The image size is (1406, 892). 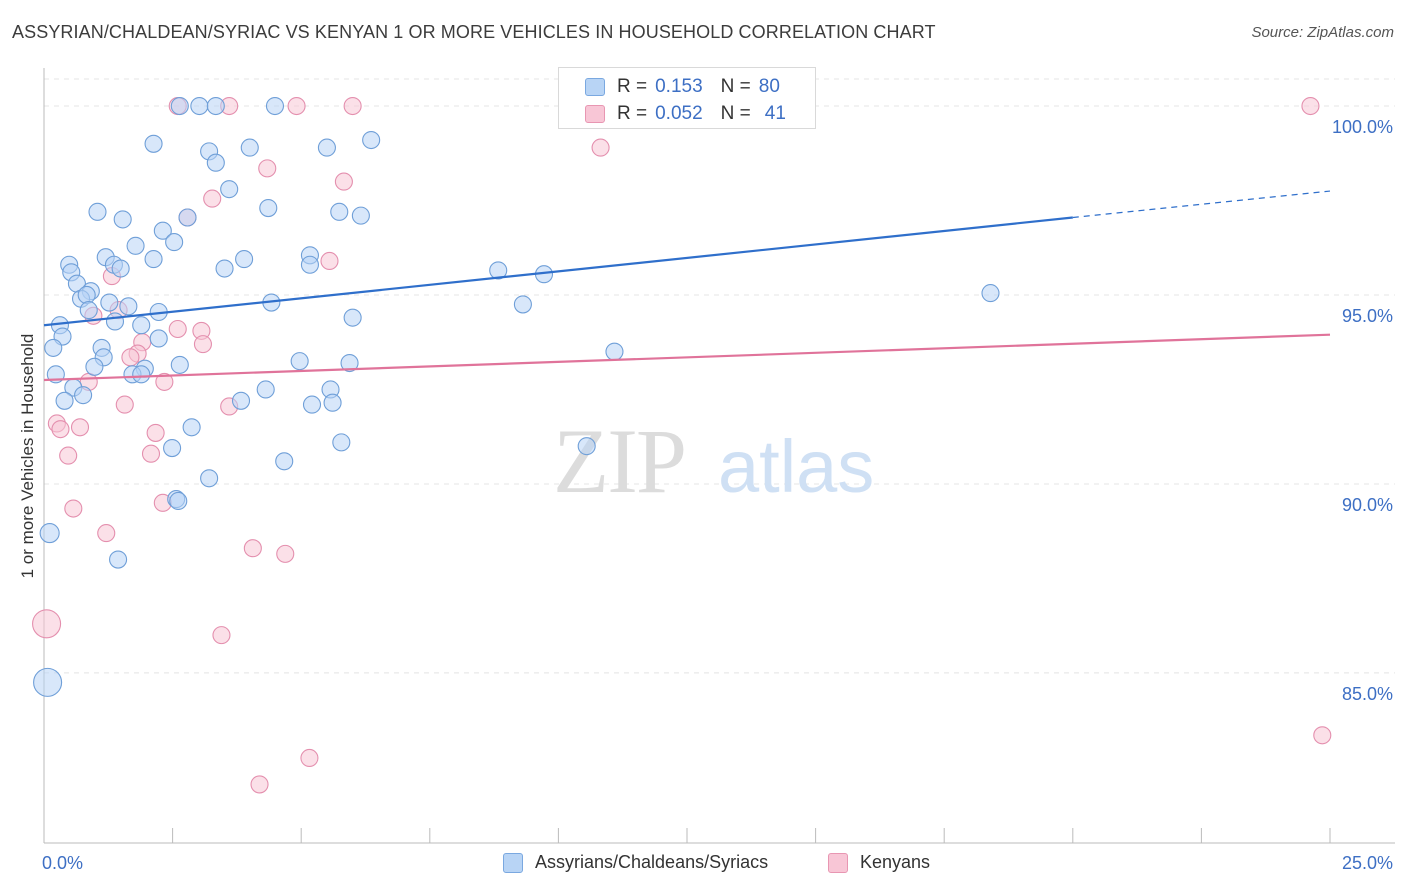 What do you see at coordinates (619, 461) in the screenshot?
I see `watermark-zip: ZIP` at bounding box center [619, 461].